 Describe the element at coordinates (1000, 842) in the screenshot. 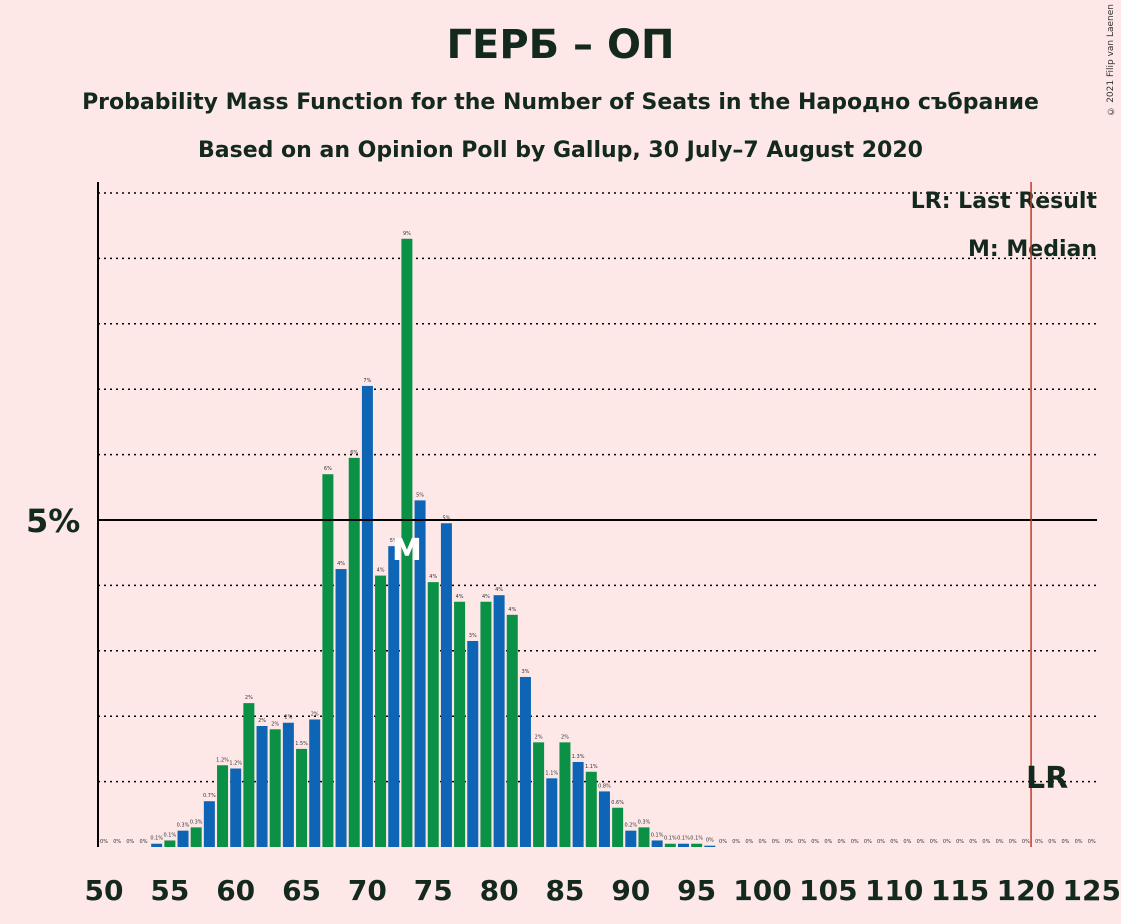

I see `bar-label-118: 0%` at that location.